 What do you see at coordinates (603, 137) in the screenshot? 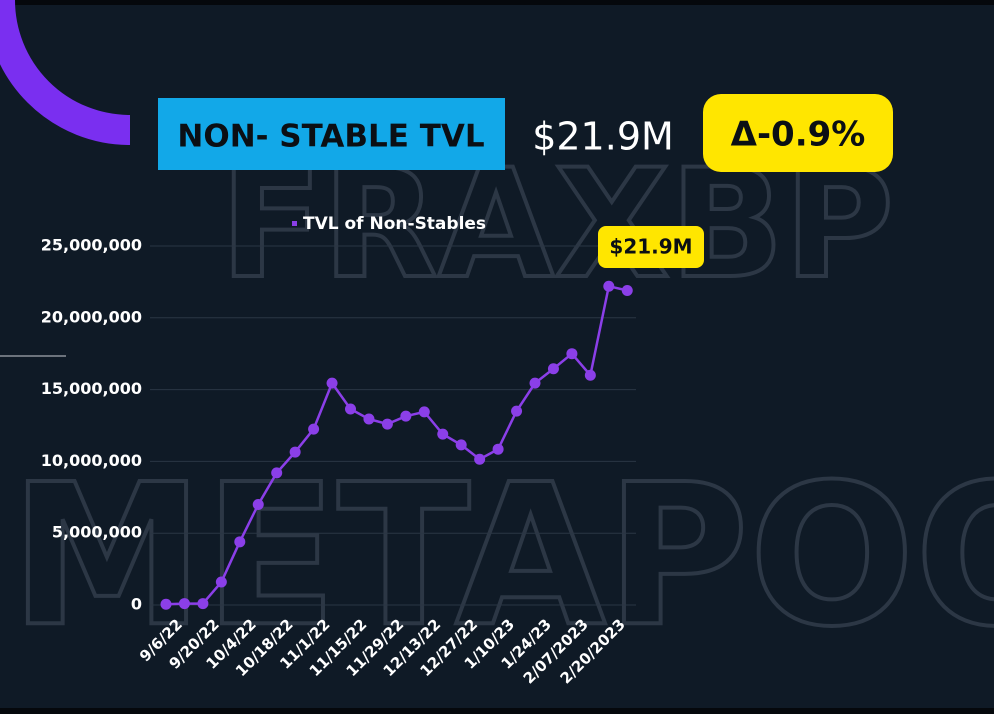
I see `header-value: $21.9M` at bounding box center [603, 137].